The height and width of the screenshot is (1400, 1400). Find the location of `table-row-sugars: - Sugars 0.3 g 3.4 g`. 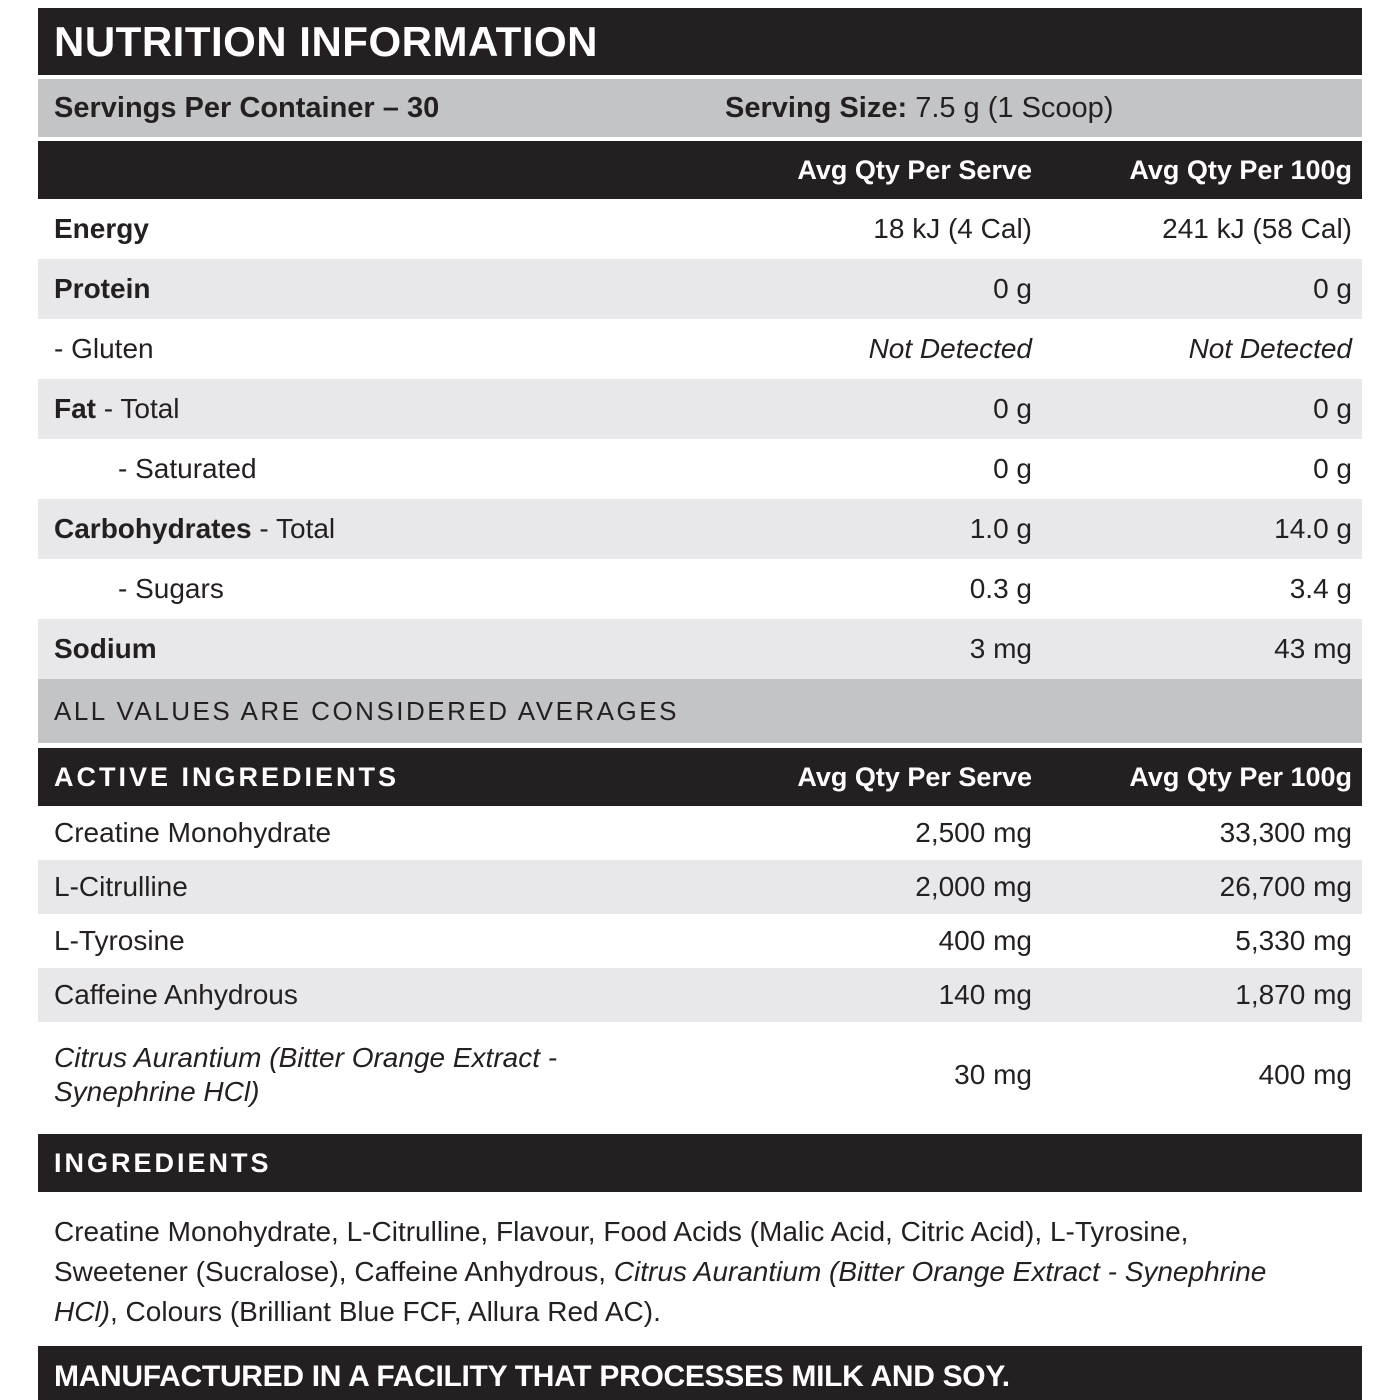

table-row-sugars: - Sugars 0.3 g 3.4 g is located at coordinates (735, 588).